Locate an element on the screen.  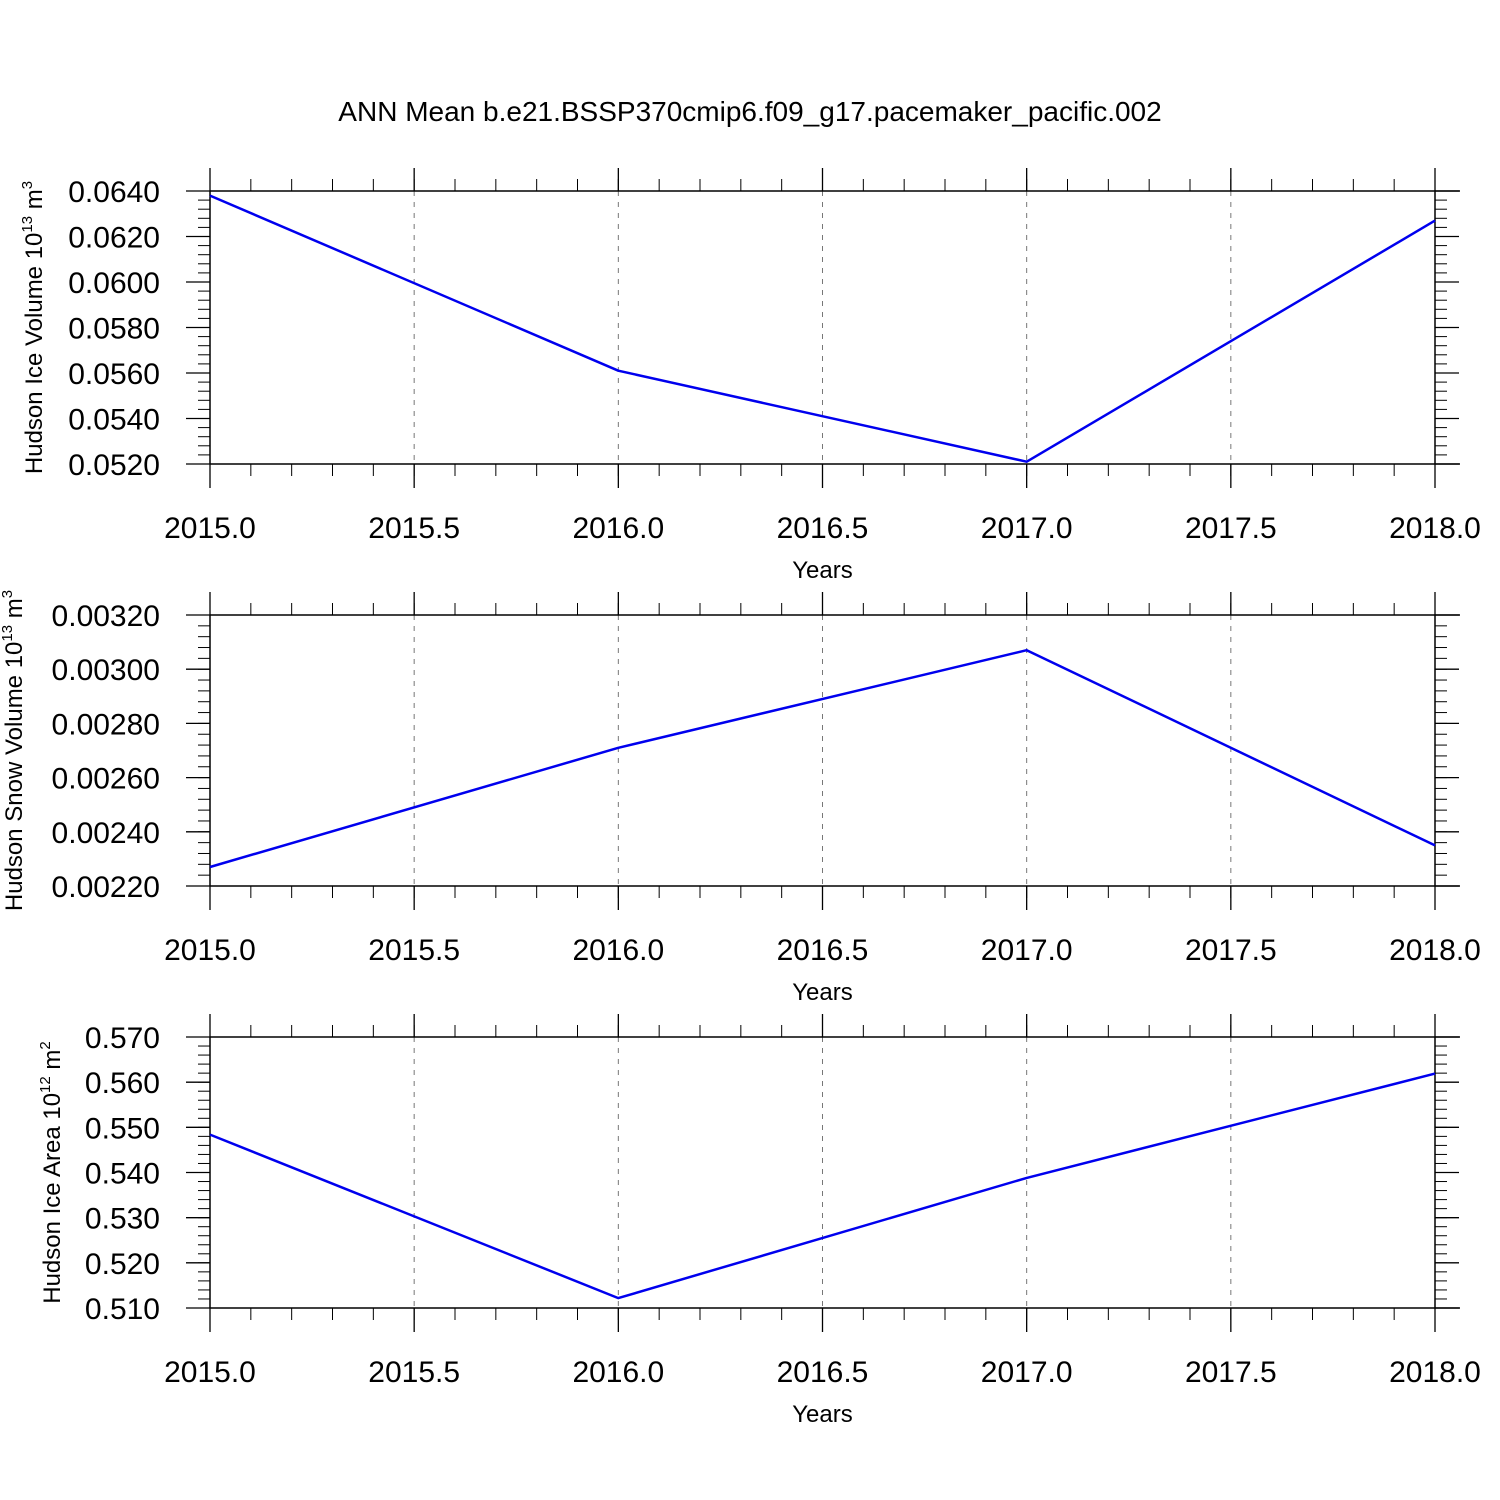
y-tick-label: 0.0600 is located at coordinates (114, 283).